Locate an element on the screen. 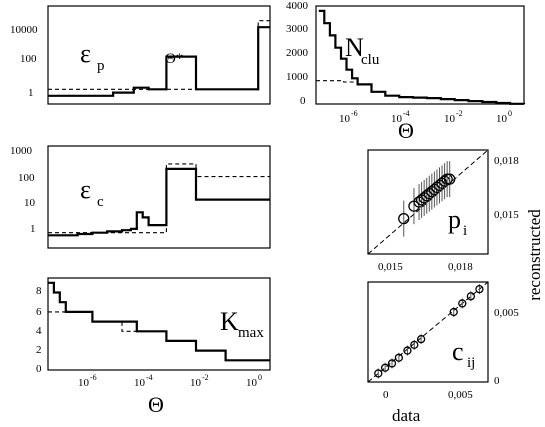 The height and width of the screenshot is (427, 545). p1-series-1-line is located at coordinates (159, 55).